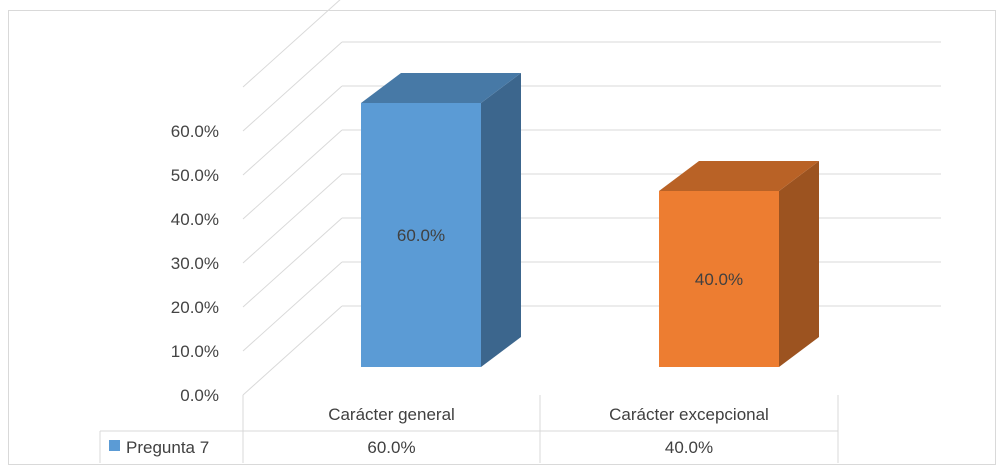 The image size is (1006, 475). What do you see at coordinates (689, 447) in the screenshot?
I see `table-value: 40.0%` at bounding box center [689, 447].